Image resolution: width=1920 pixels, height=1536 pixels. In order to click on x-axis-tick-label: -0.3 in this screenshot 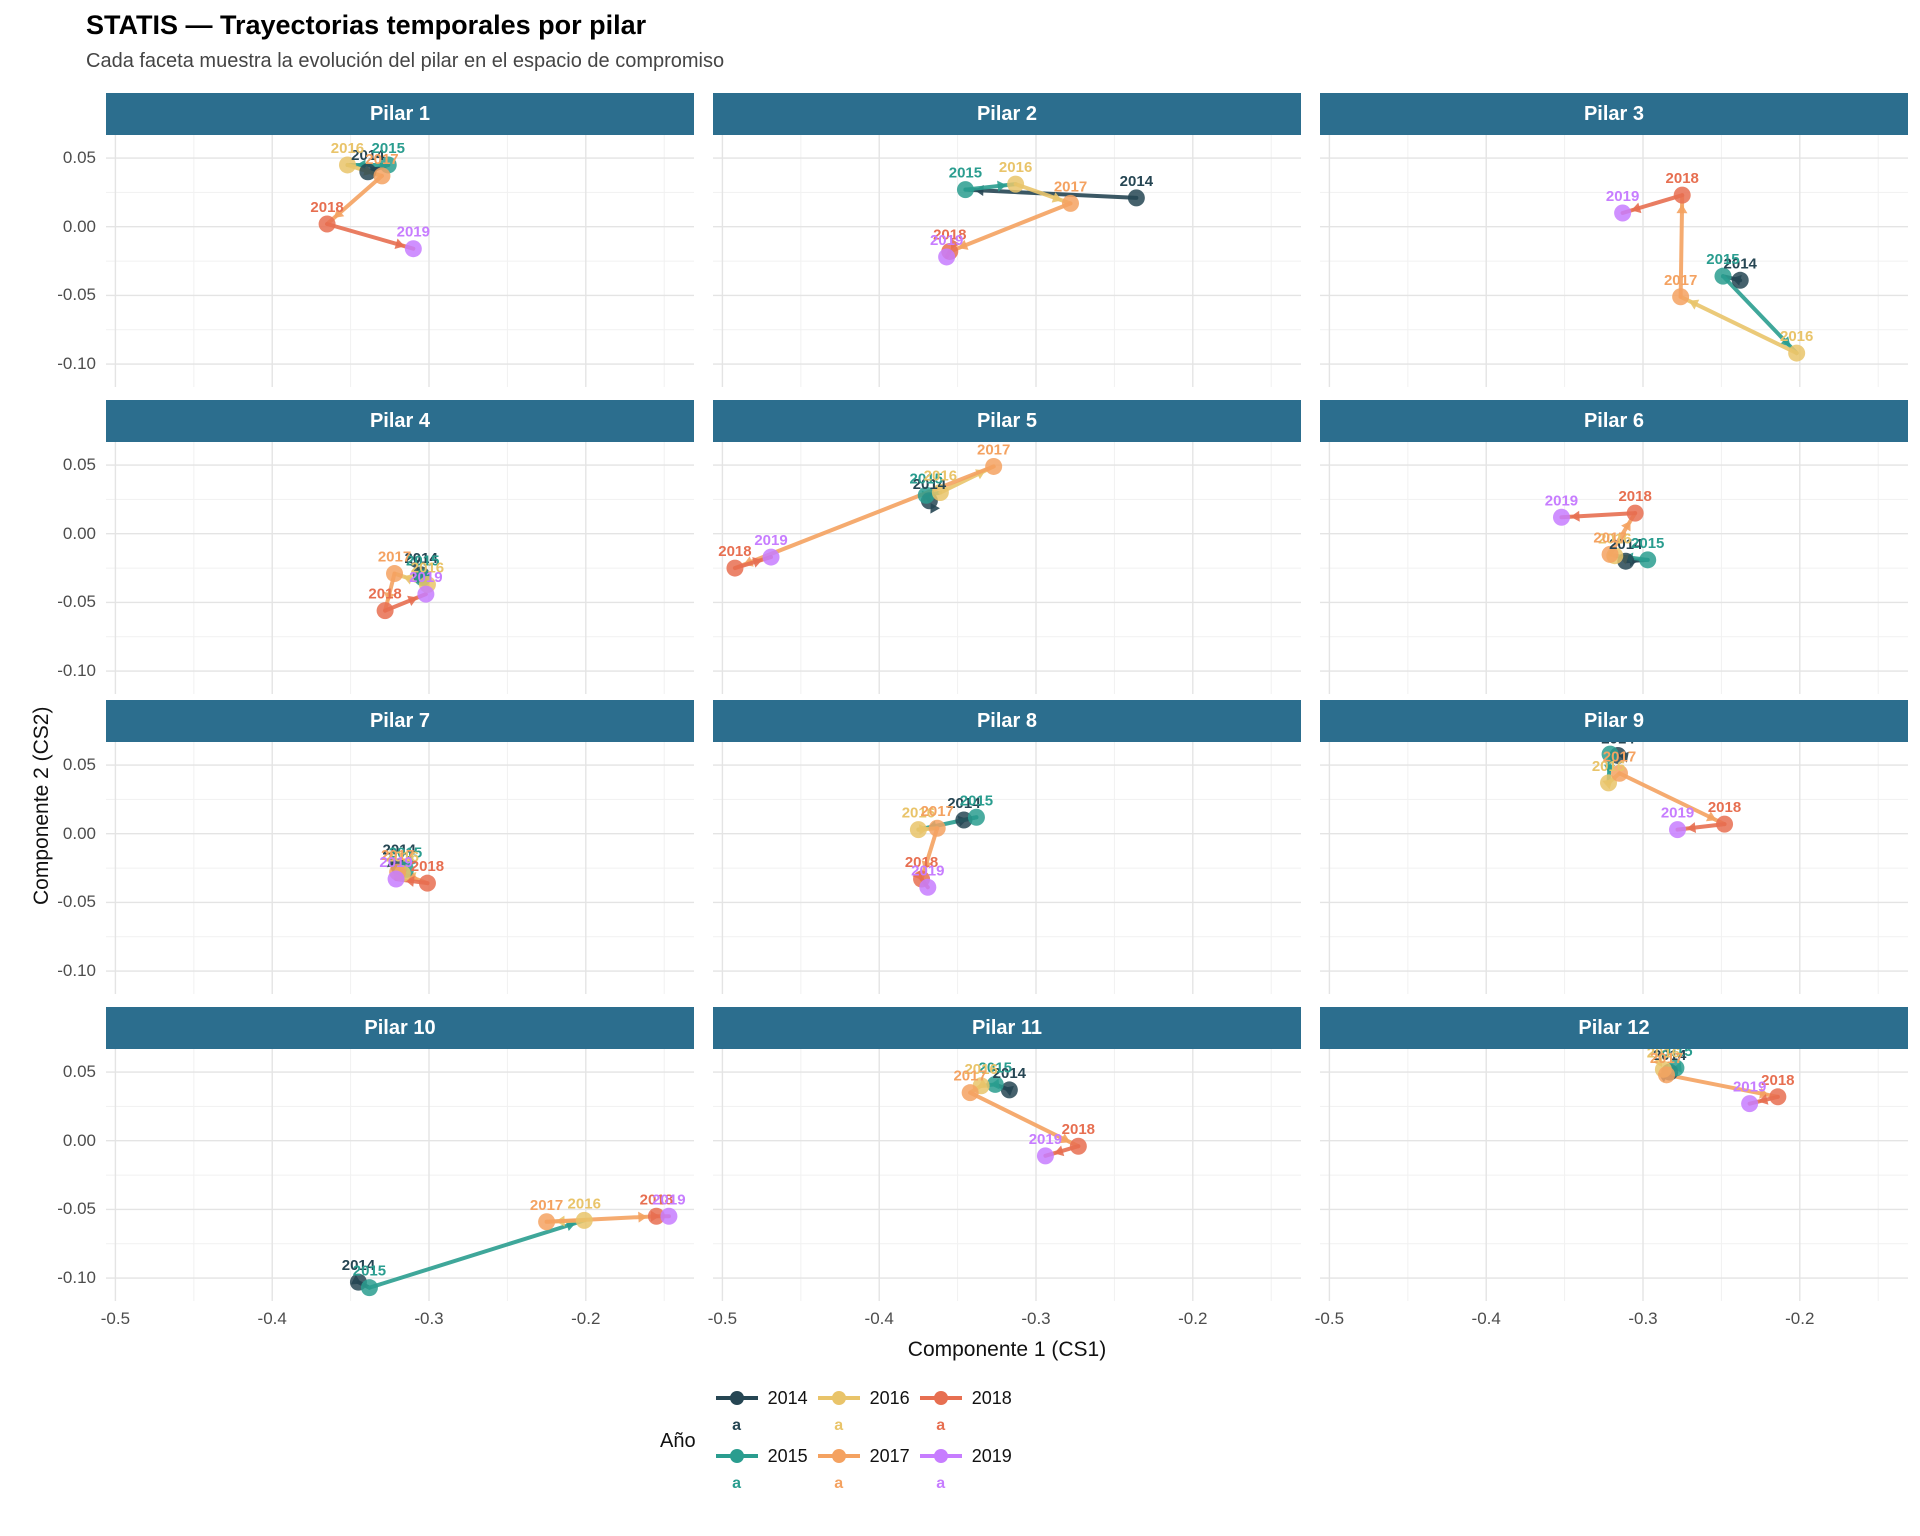, I will do `click(429, 1318)`.